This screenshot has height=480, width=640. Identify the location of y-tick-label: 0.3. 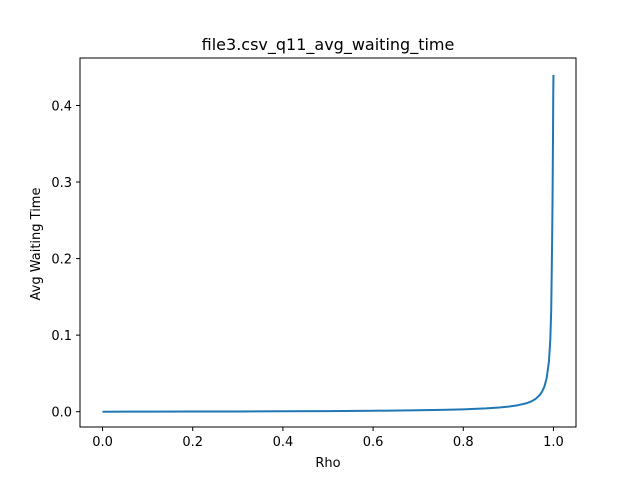
(61, 183).